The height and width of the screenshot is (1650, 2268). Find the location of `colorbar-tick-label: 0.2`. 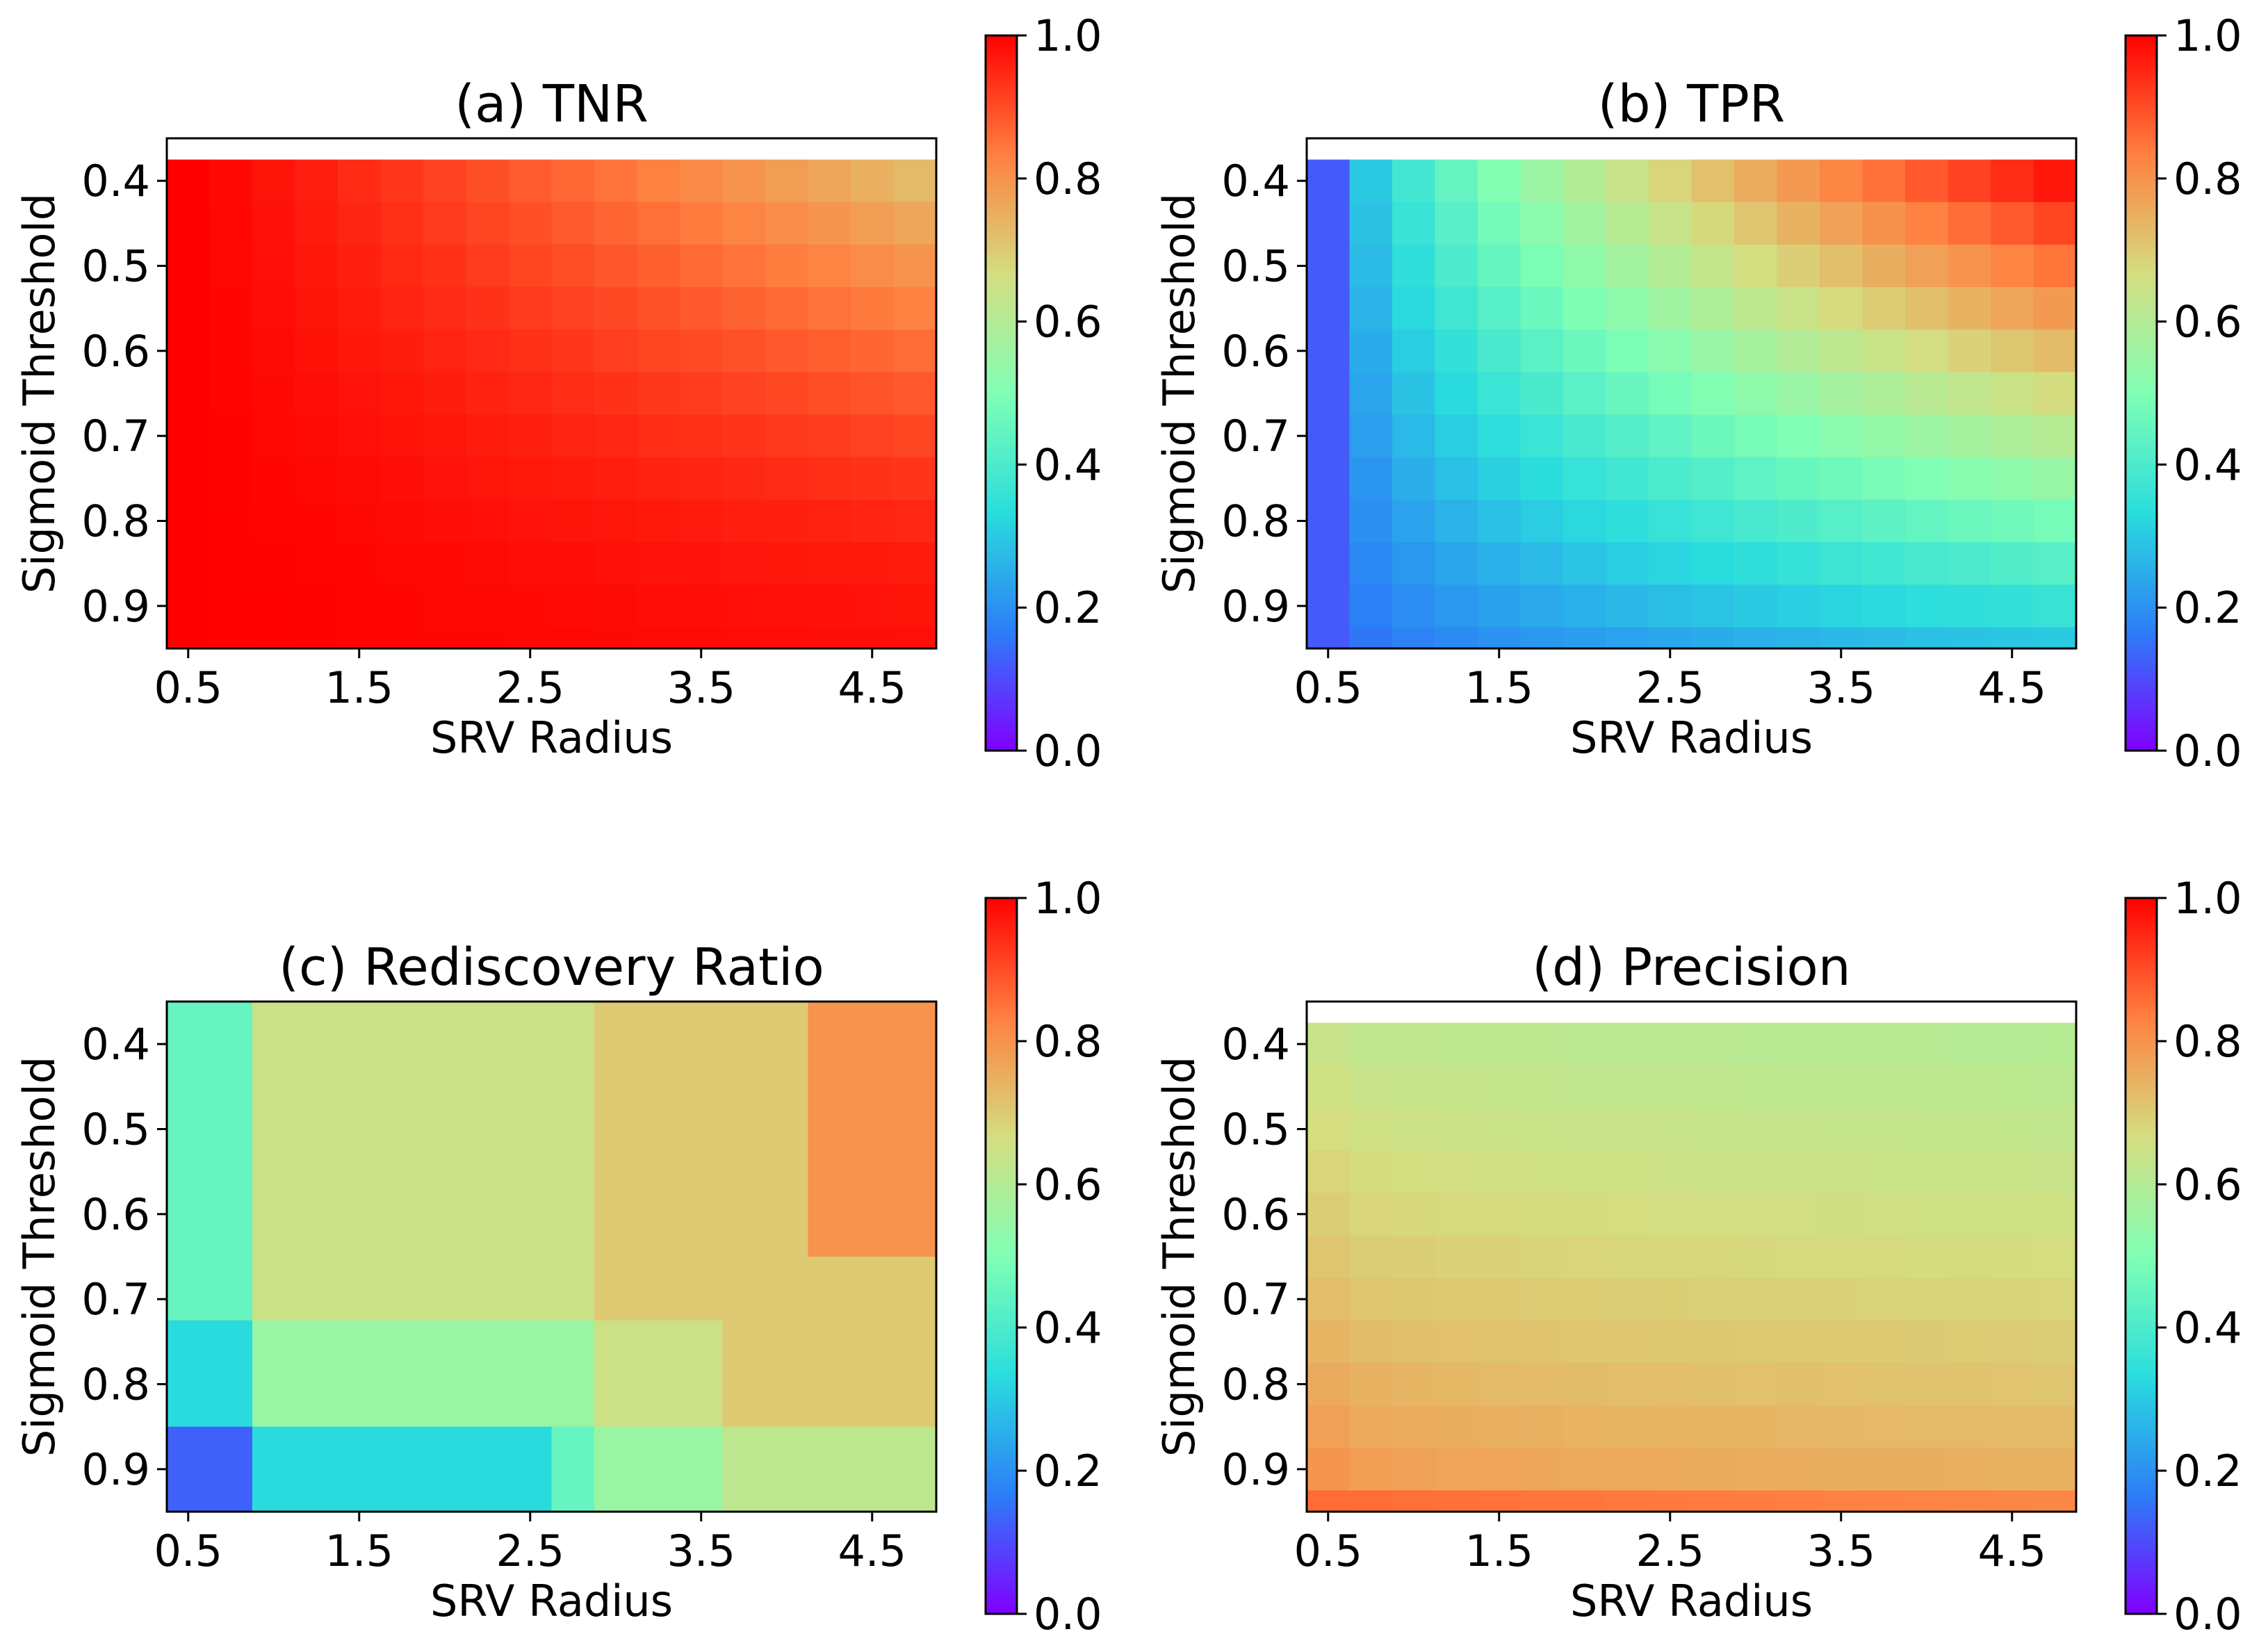

colorbar-tick-label: 0.2 is located at coordinates (2207, 607).